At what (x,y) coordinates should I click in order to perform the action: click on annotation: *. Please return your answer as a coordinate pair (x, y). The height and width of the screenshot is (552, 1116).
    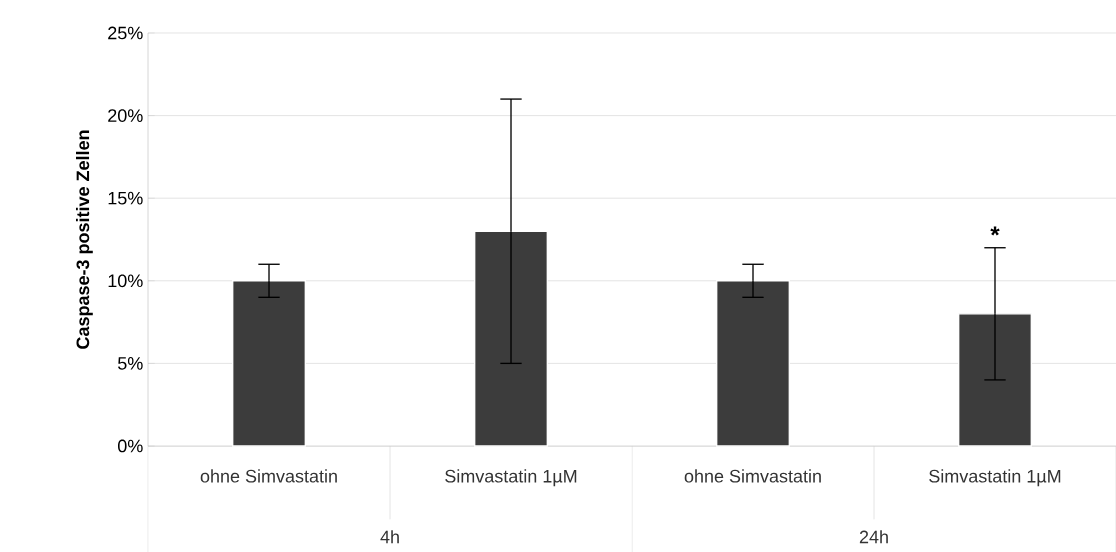
    Looking at the image, I should click on (995, 231).